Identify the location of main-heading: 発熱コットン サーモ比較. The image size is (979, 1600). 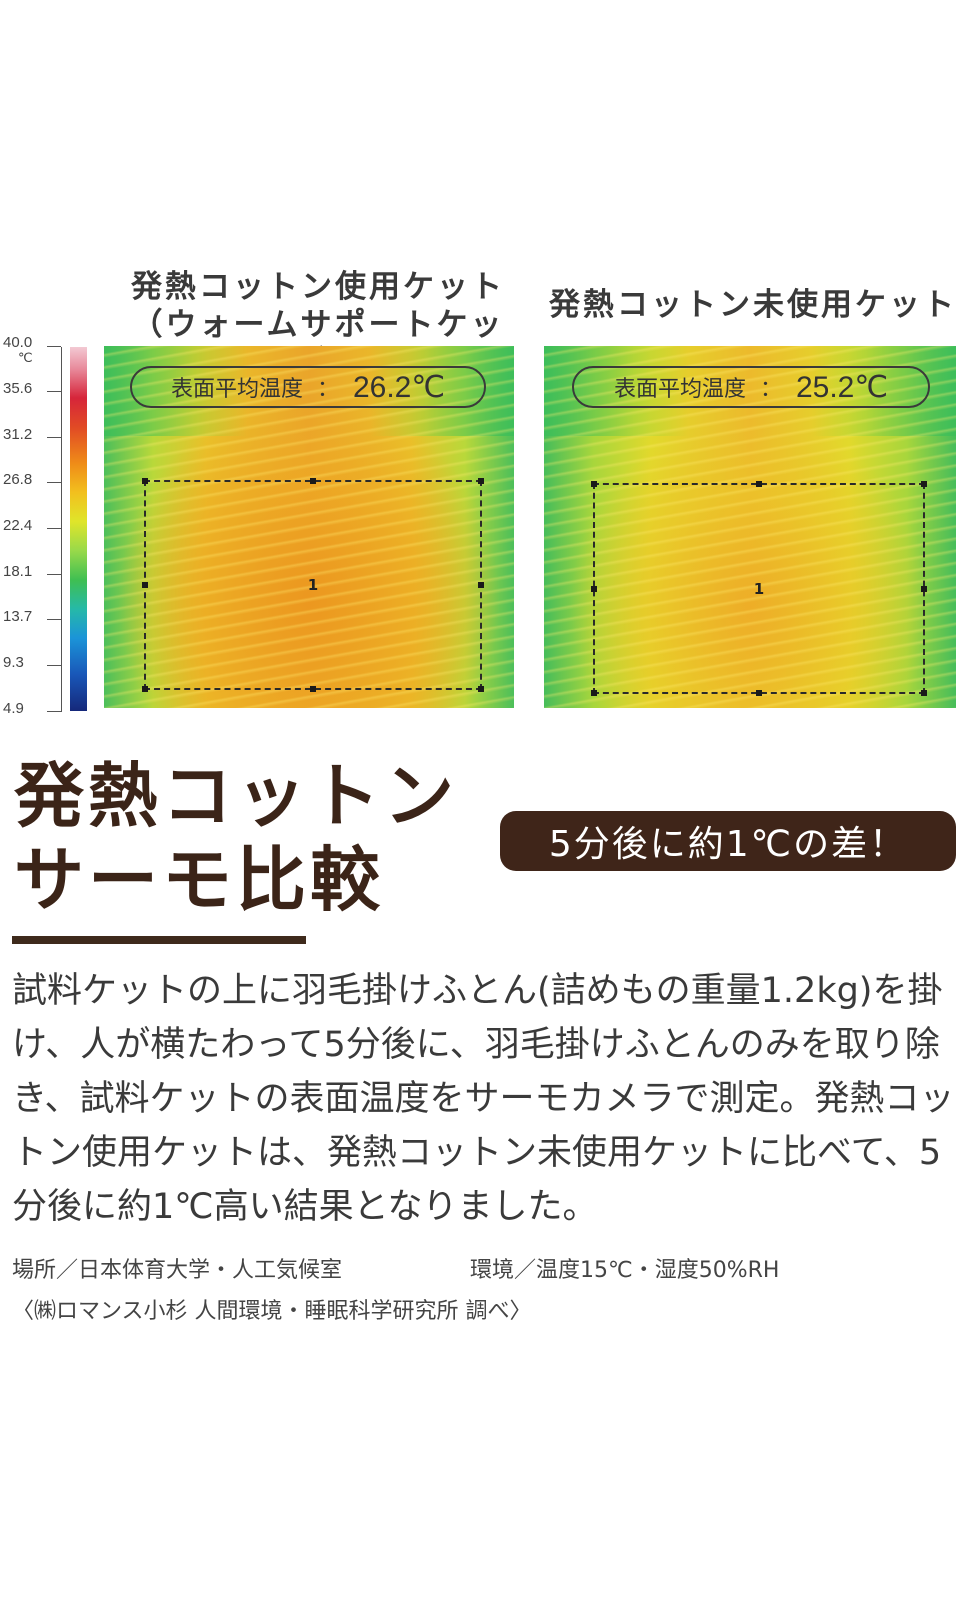
(236, 838).